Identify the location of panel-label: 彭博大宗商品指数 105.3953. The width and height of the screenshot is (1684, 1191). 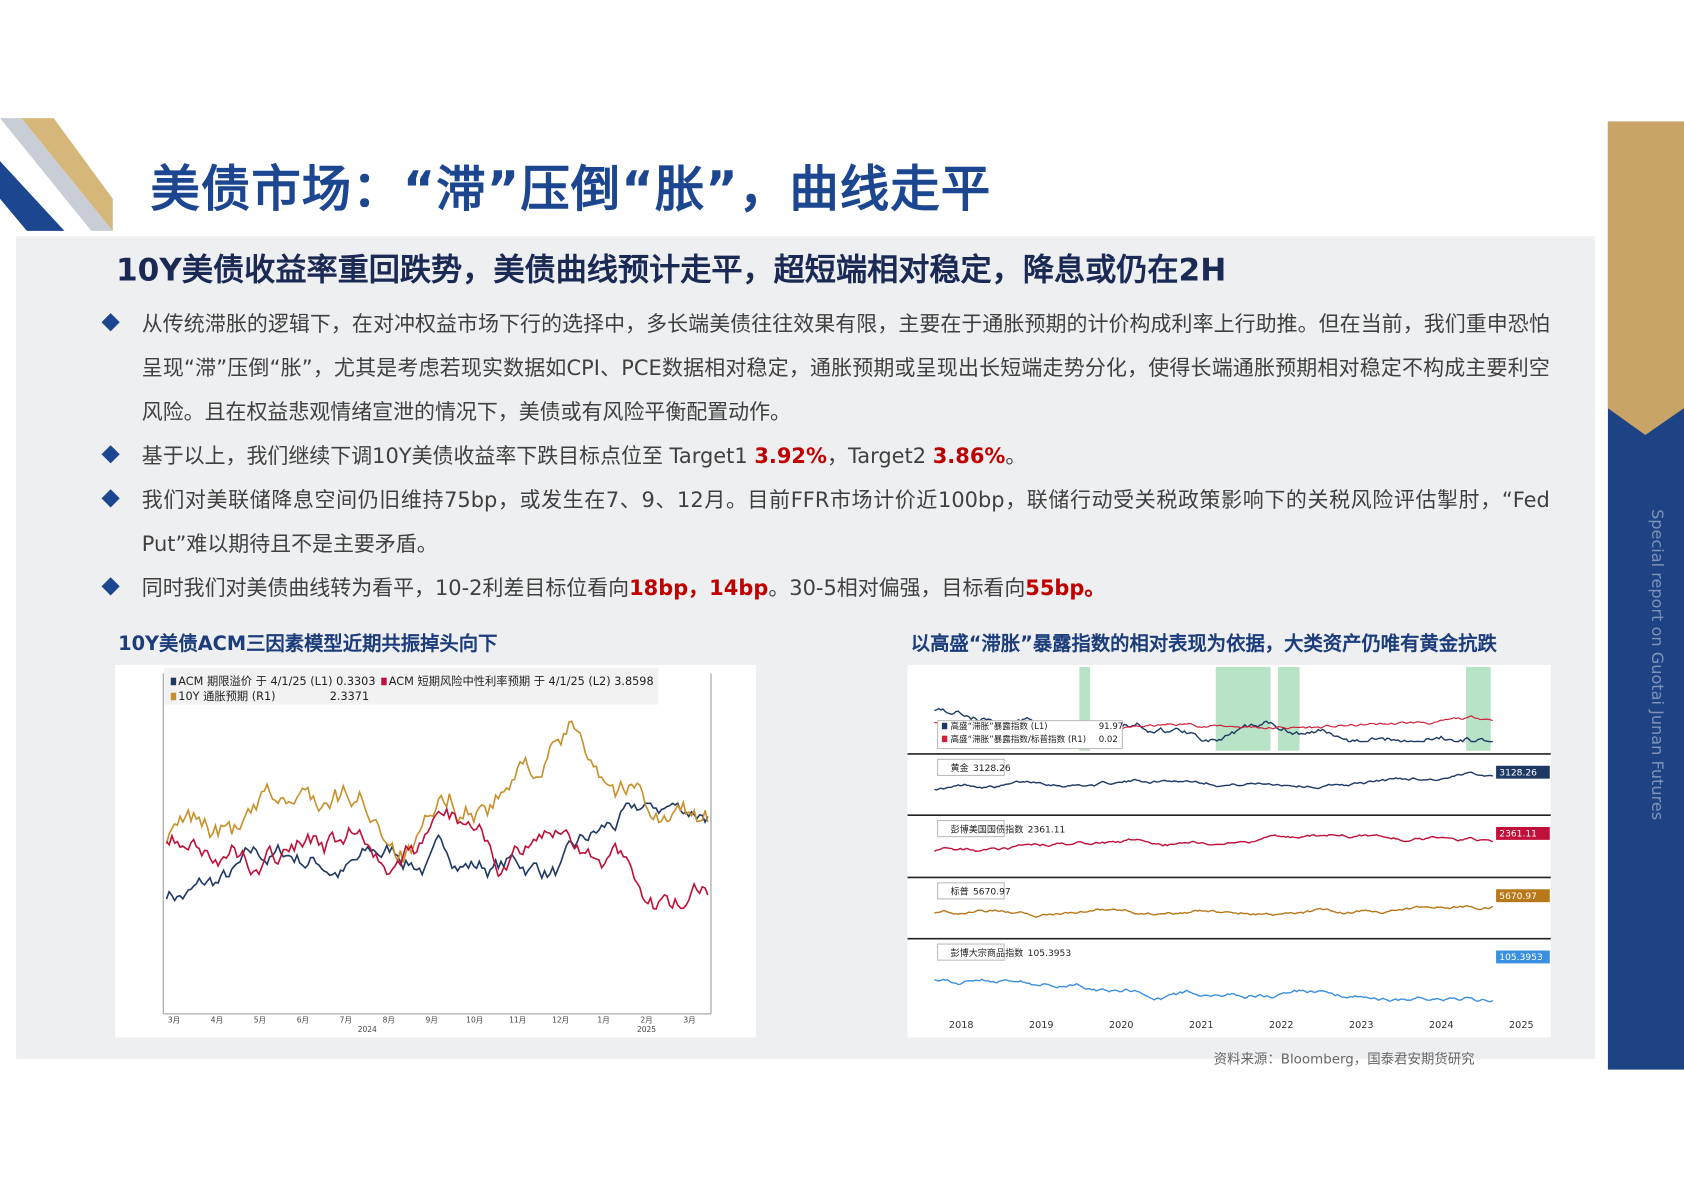
(1010, 953).